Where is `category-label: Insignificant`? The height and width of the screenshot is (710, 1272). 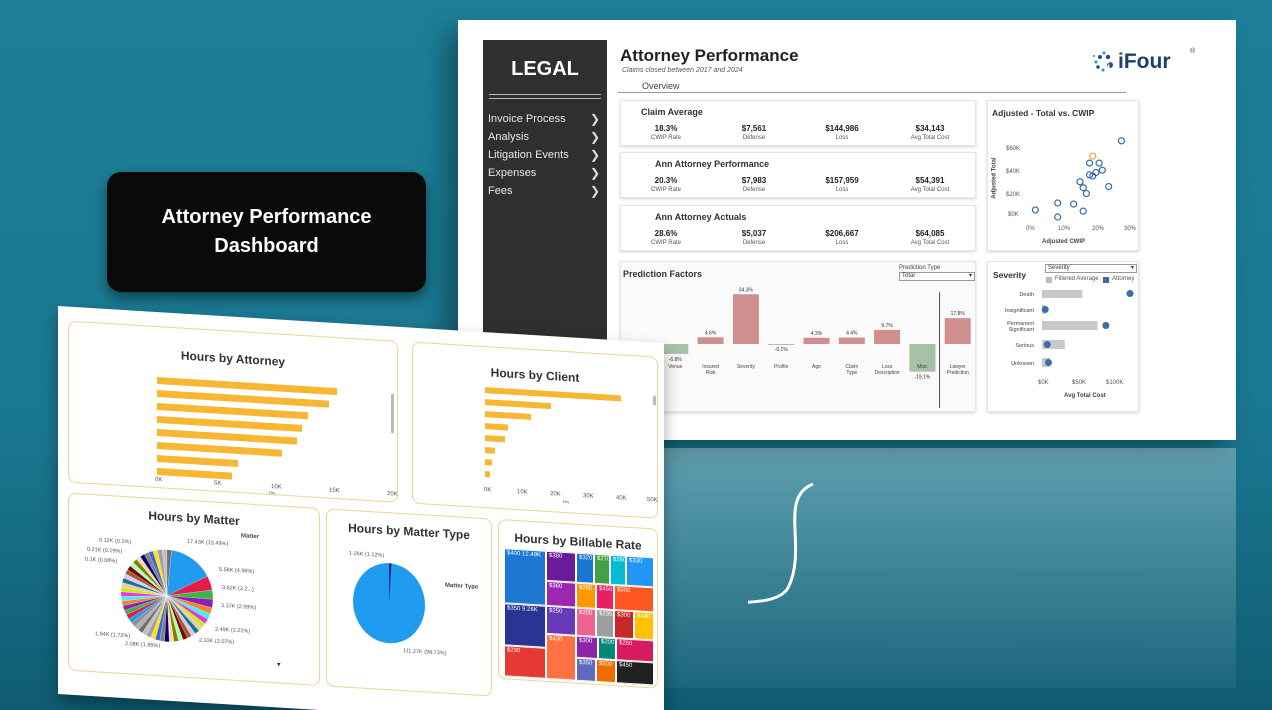
category-label: Insignificant is located at coordinates (1020, 311).